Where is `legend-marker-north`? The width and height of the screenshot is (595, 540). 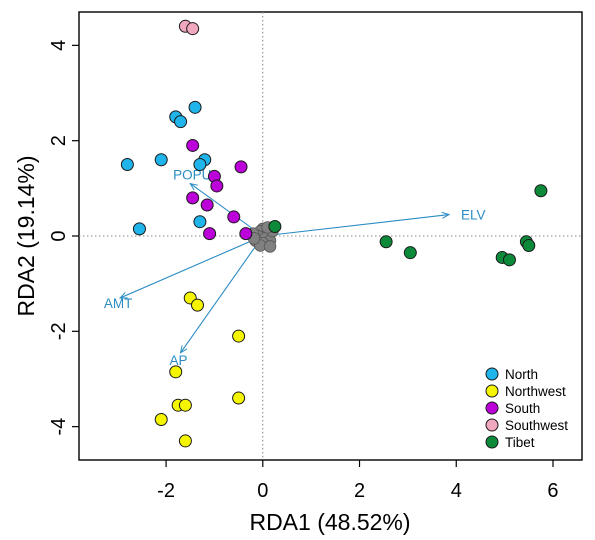 legend-marker-north is located at coordinates (492, 374).